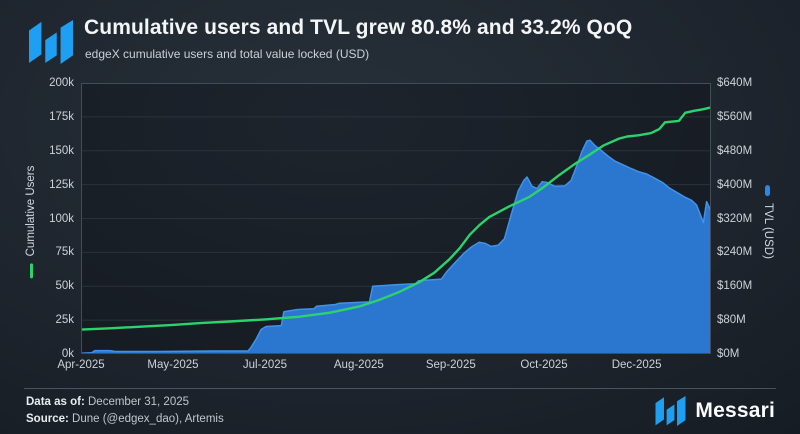  What do you see at coordinates (544, 365) in the screenshot?
I see `x-axis-tick-label: Oct-2025` at bounding box center [544, 365].